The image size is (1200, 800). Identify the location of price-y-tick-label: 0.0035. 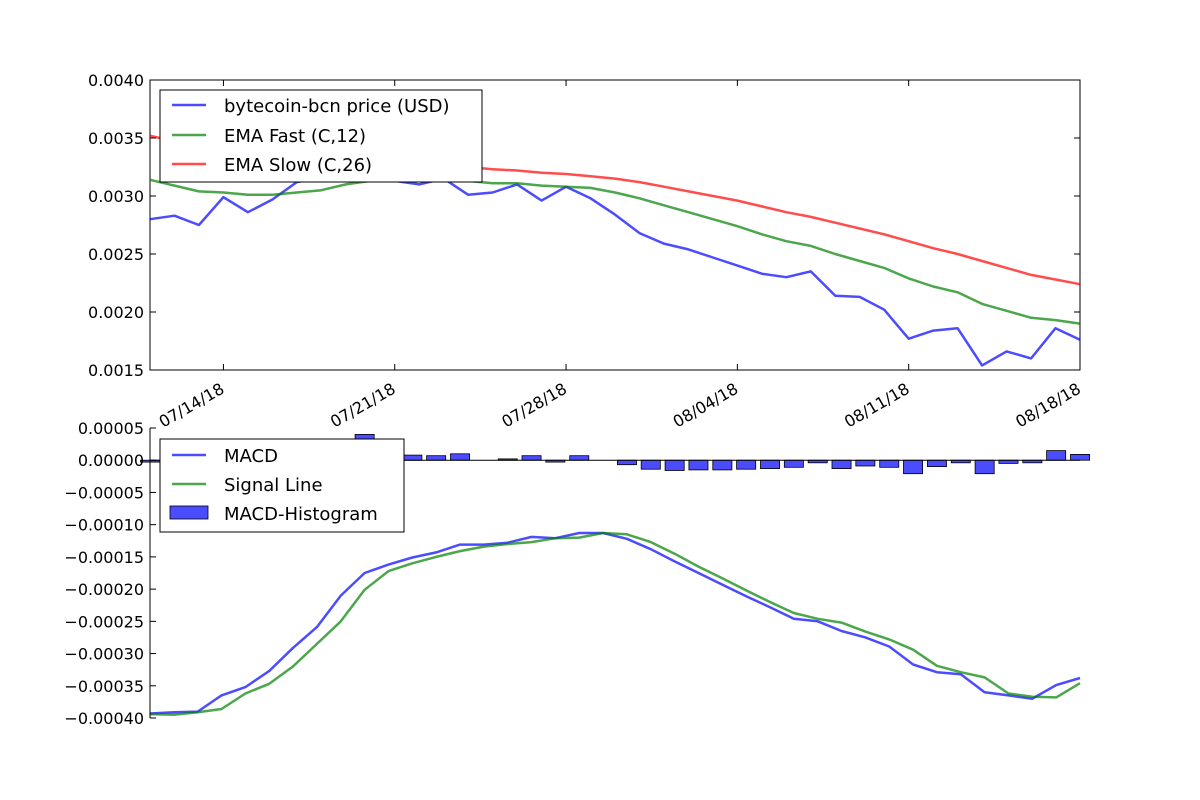
(116, 138).